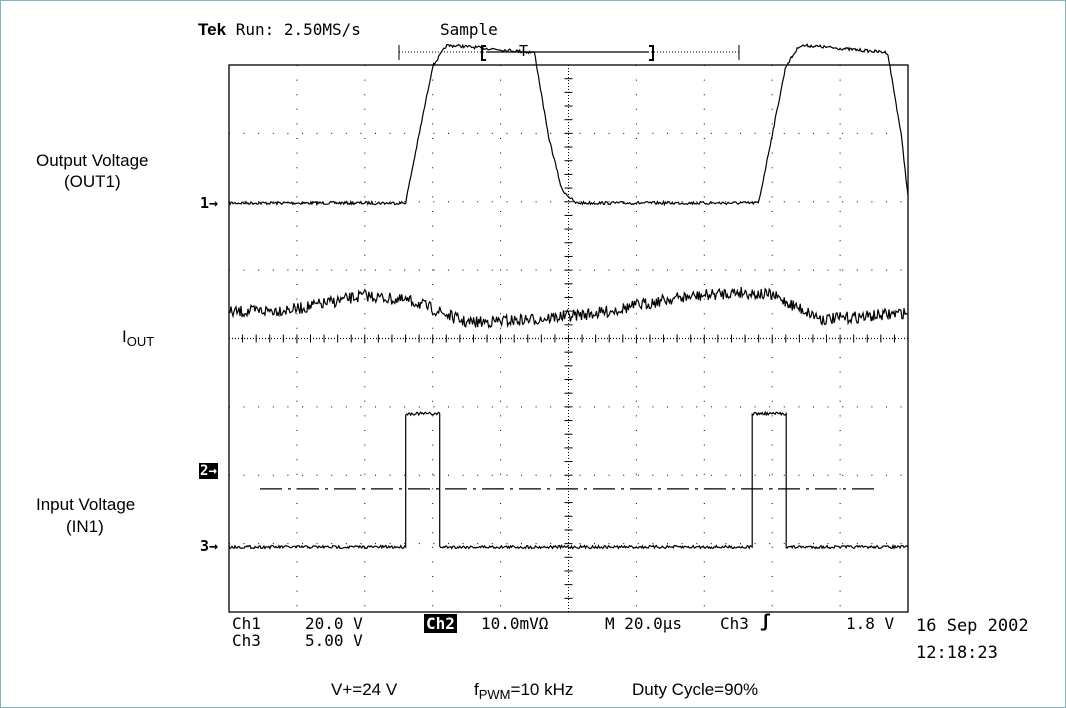 This screenshot has width=1066, height=708. I want to click on fpwm-subscript: PWM, so click(494, 694).